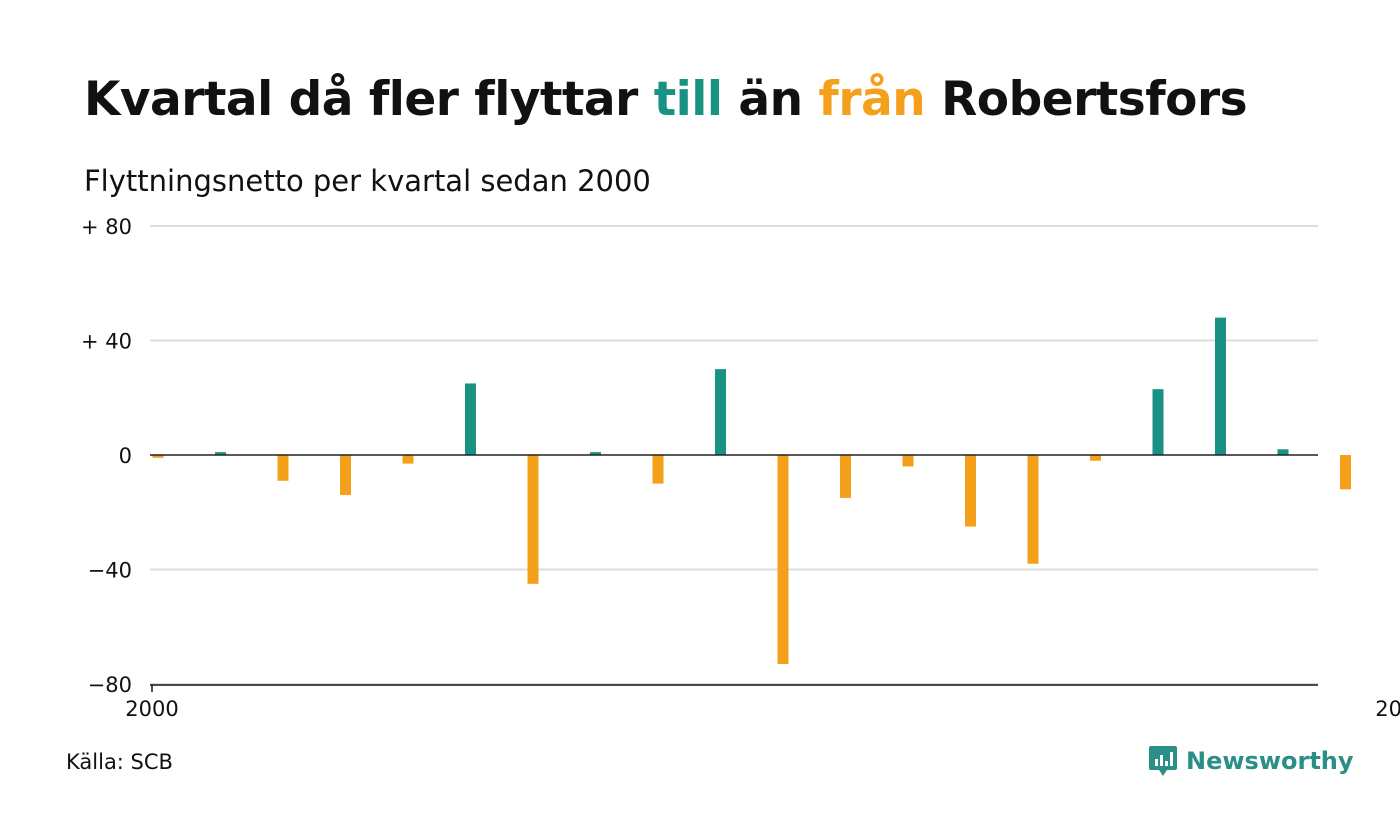 The width and height of the screenshot is (1400, 840). I want to click on newsworthy-logo: Newsworthy, so click(1251, 761).